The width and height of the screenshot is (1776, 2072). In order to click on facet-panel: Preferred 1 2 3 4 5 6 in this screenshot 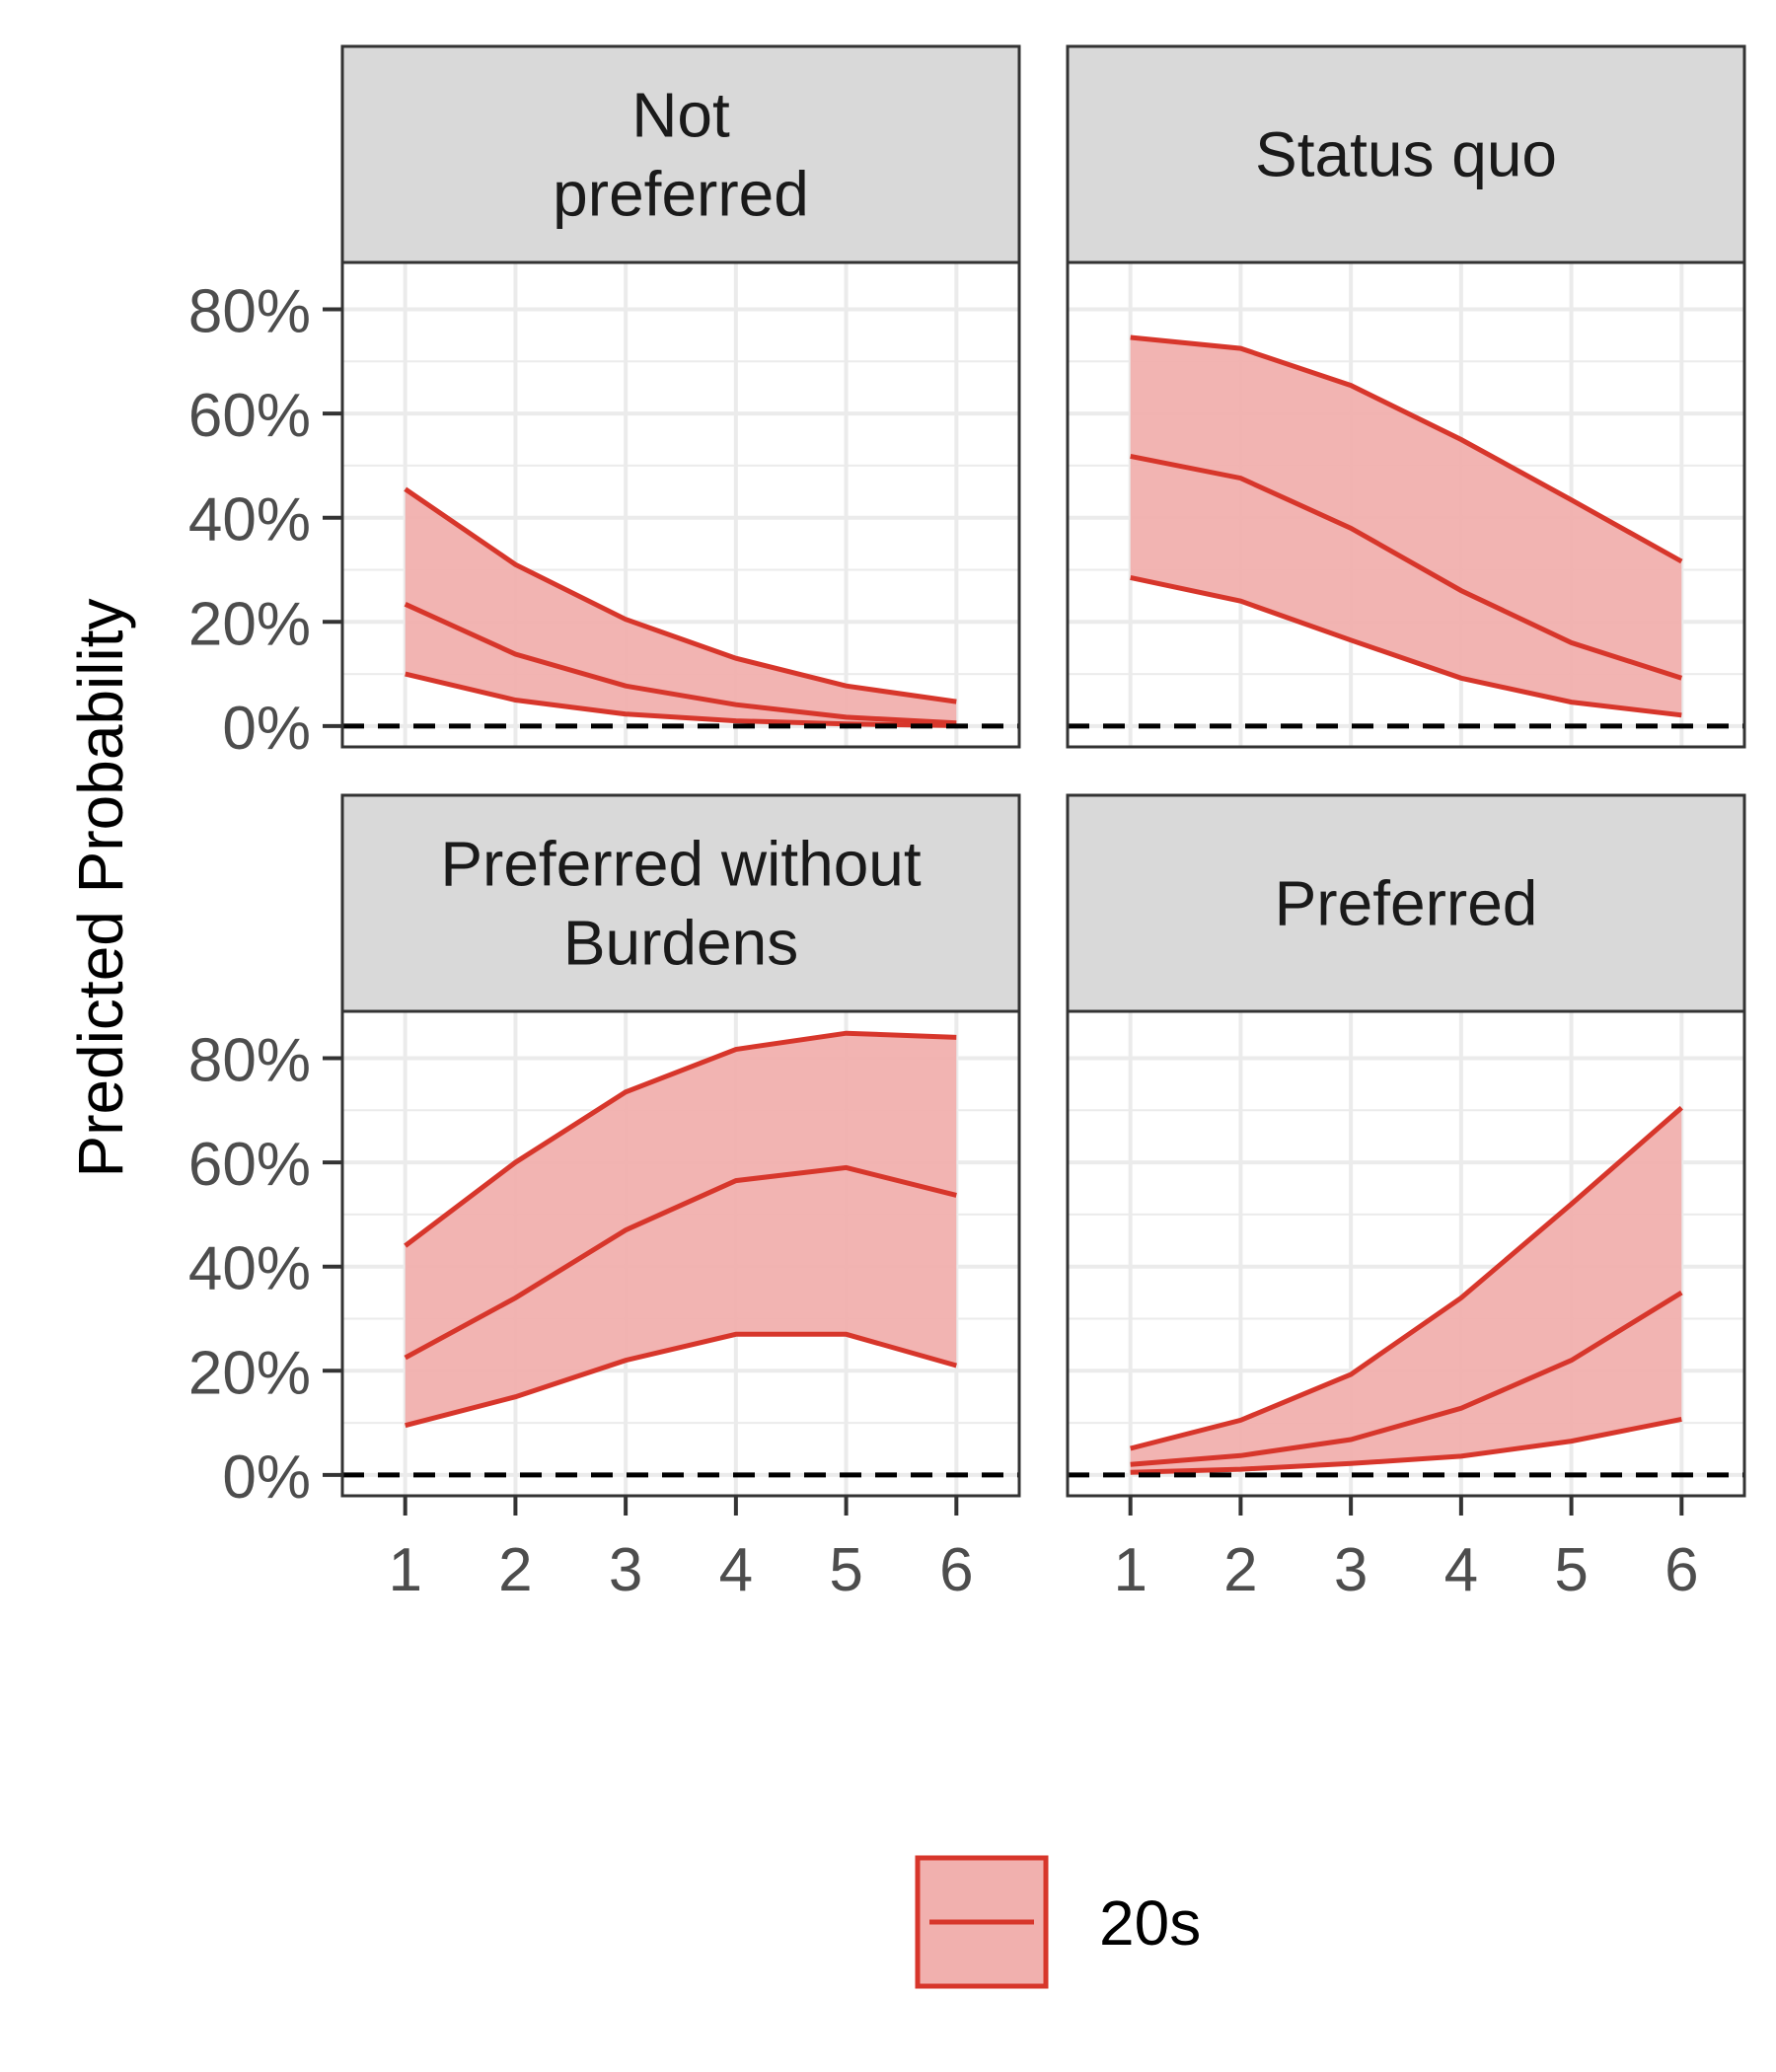, I will do `click(1406, 1199)`.